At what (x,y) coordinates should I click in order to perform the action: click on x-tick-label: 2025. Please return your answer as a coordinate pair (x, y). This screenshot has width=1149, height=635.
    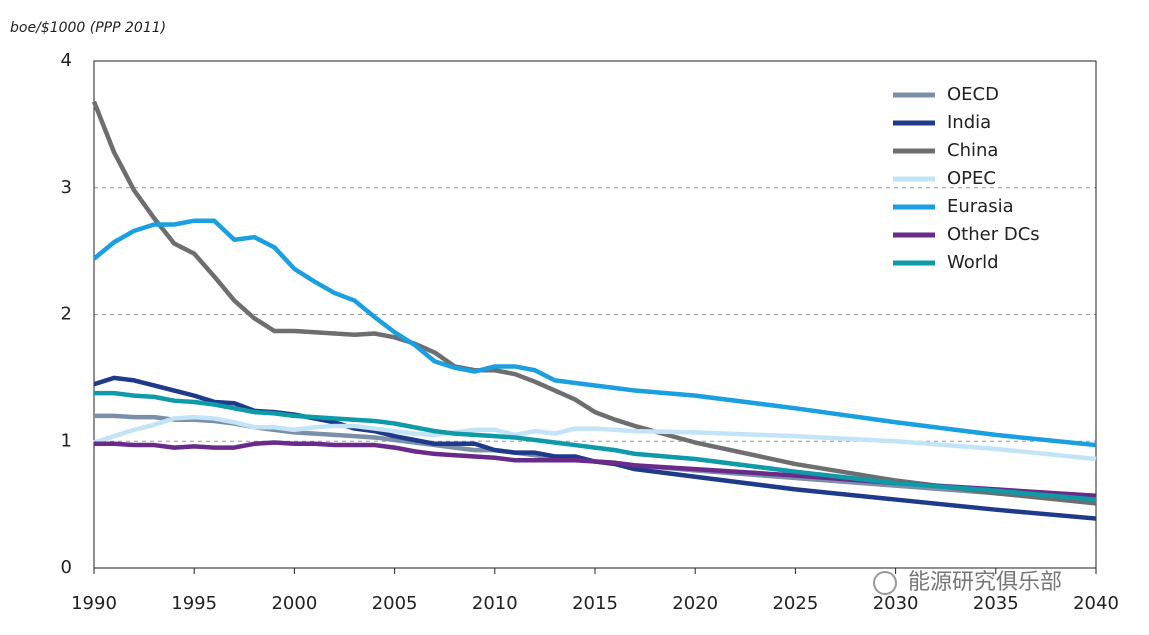
    Looking at the image, I should click on (795, 603).